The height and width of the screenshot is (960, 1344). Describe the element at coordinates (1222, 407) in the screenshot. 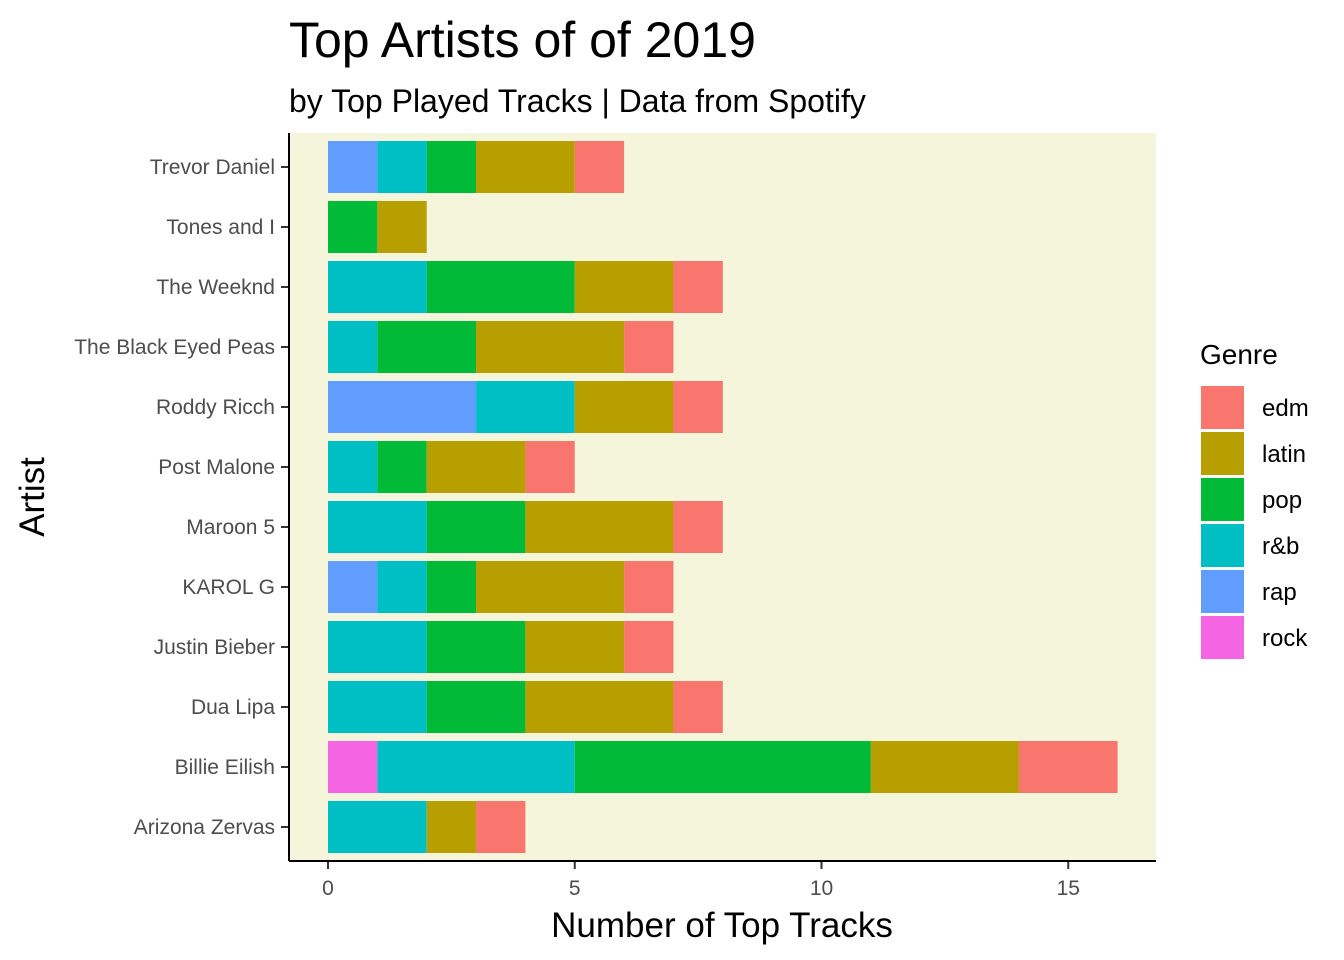

I see `legend-swatch-edm` at that location.